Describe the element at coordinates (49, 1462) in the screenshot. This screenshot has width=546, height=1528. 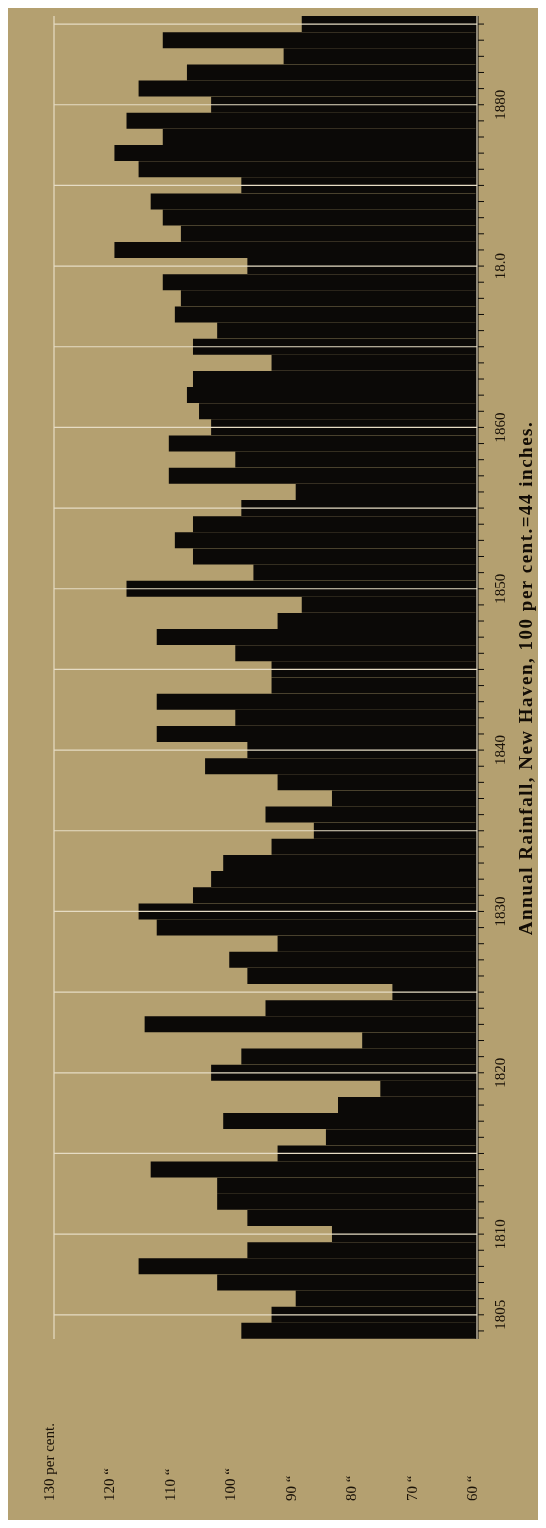
I see `x-tick-label: 130 per cent.` at that location.